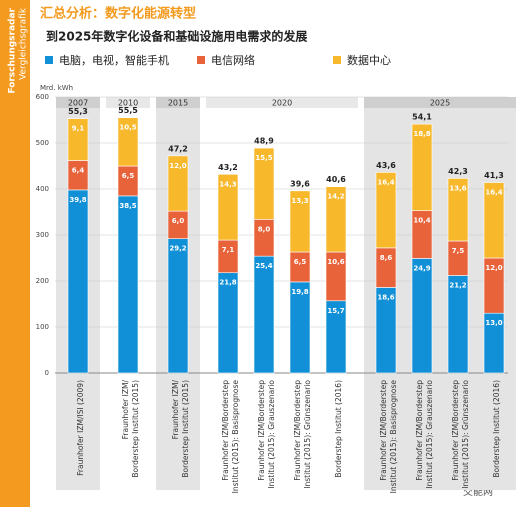  Describe the element at coordinates (422, 117) in the screenshot. I see `total-label: 54,1` at that location.